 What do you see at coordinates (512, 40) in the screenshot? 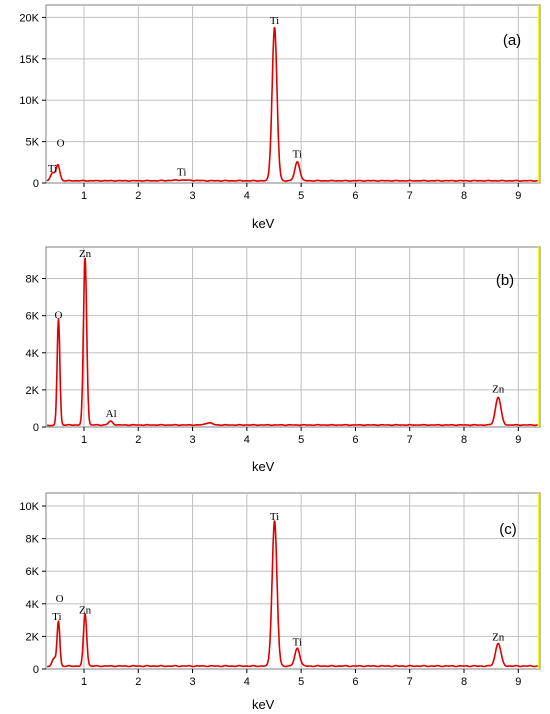
I see `panel-label: (a)` at bounding box center [512, 40].